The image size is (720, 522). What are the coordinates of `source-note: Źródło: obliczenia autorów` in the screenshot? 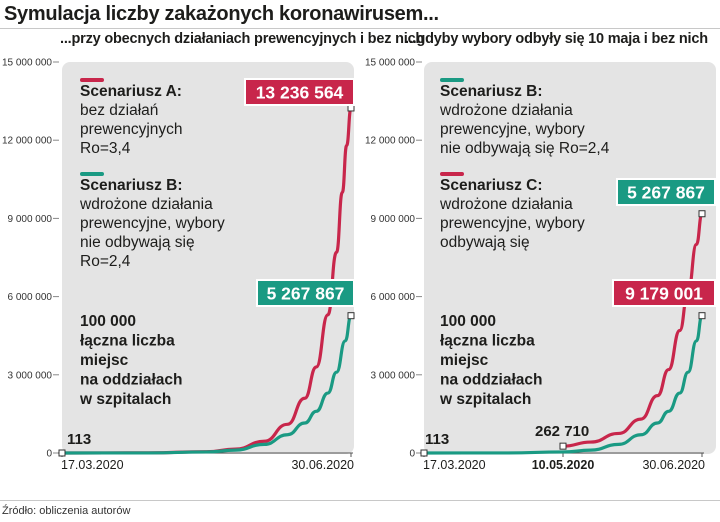 It's located at (66, 511).